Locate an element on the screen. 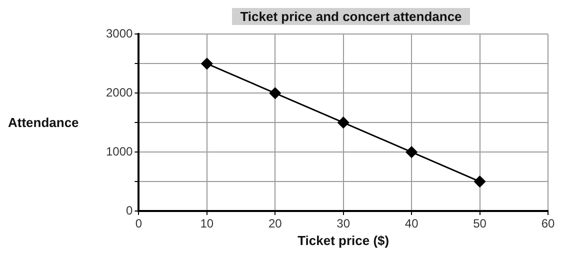 The height and width of the screenshot is (262, 572). y-tick-label: 2000 is located at coordinates (120, 92).